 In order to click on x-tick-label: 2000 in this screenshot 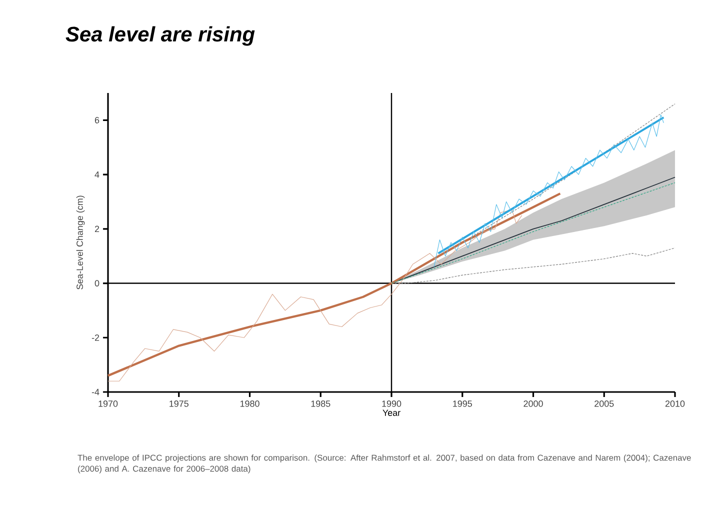, I will do `click(533, 403)`.